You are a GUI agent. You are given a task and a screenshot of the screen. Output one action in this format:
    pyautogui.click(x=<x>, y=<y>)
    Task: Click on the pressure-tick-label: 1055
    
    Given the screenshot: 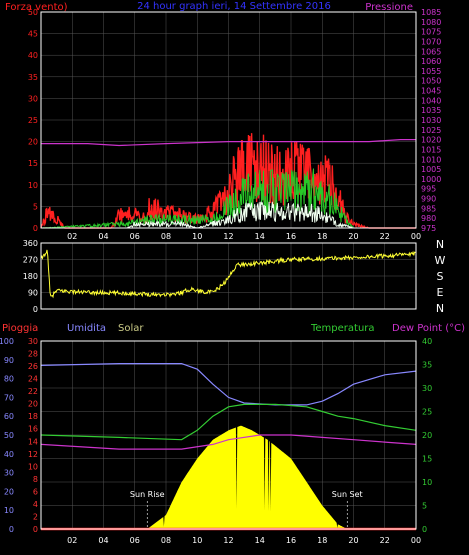 What is the action you would take?
    pyautogui.click(x=431, y=71)
    